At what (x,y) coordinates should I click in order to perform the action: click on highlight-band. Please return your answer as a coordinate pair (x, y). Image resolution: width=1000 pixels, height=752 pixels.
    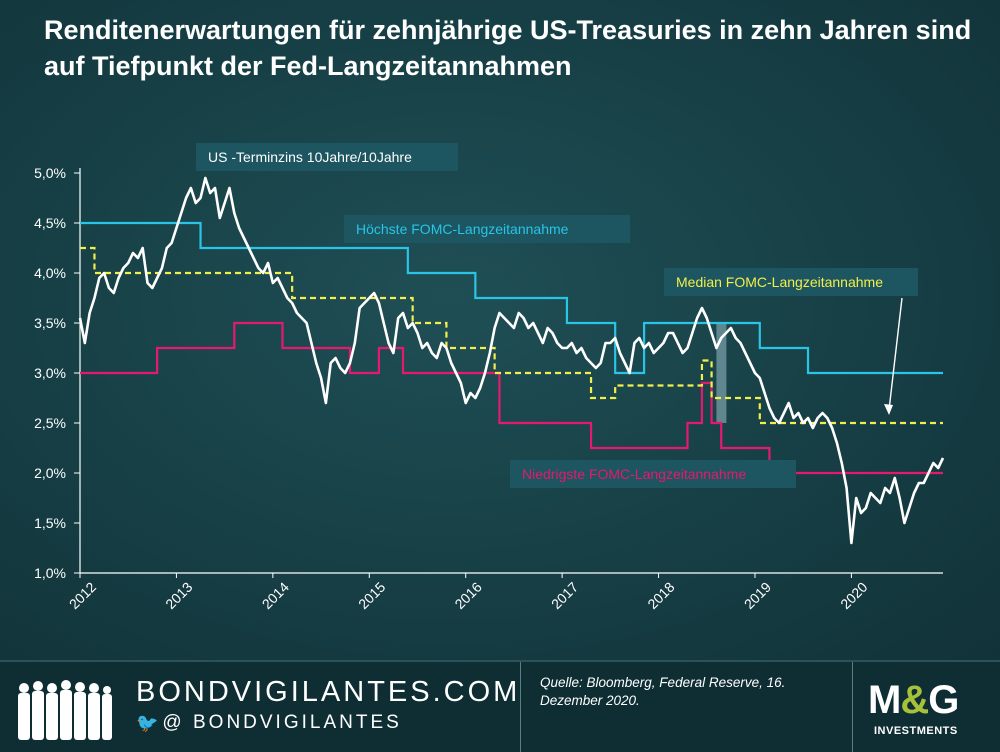
    Looking at the image, I should click on (721, 373).